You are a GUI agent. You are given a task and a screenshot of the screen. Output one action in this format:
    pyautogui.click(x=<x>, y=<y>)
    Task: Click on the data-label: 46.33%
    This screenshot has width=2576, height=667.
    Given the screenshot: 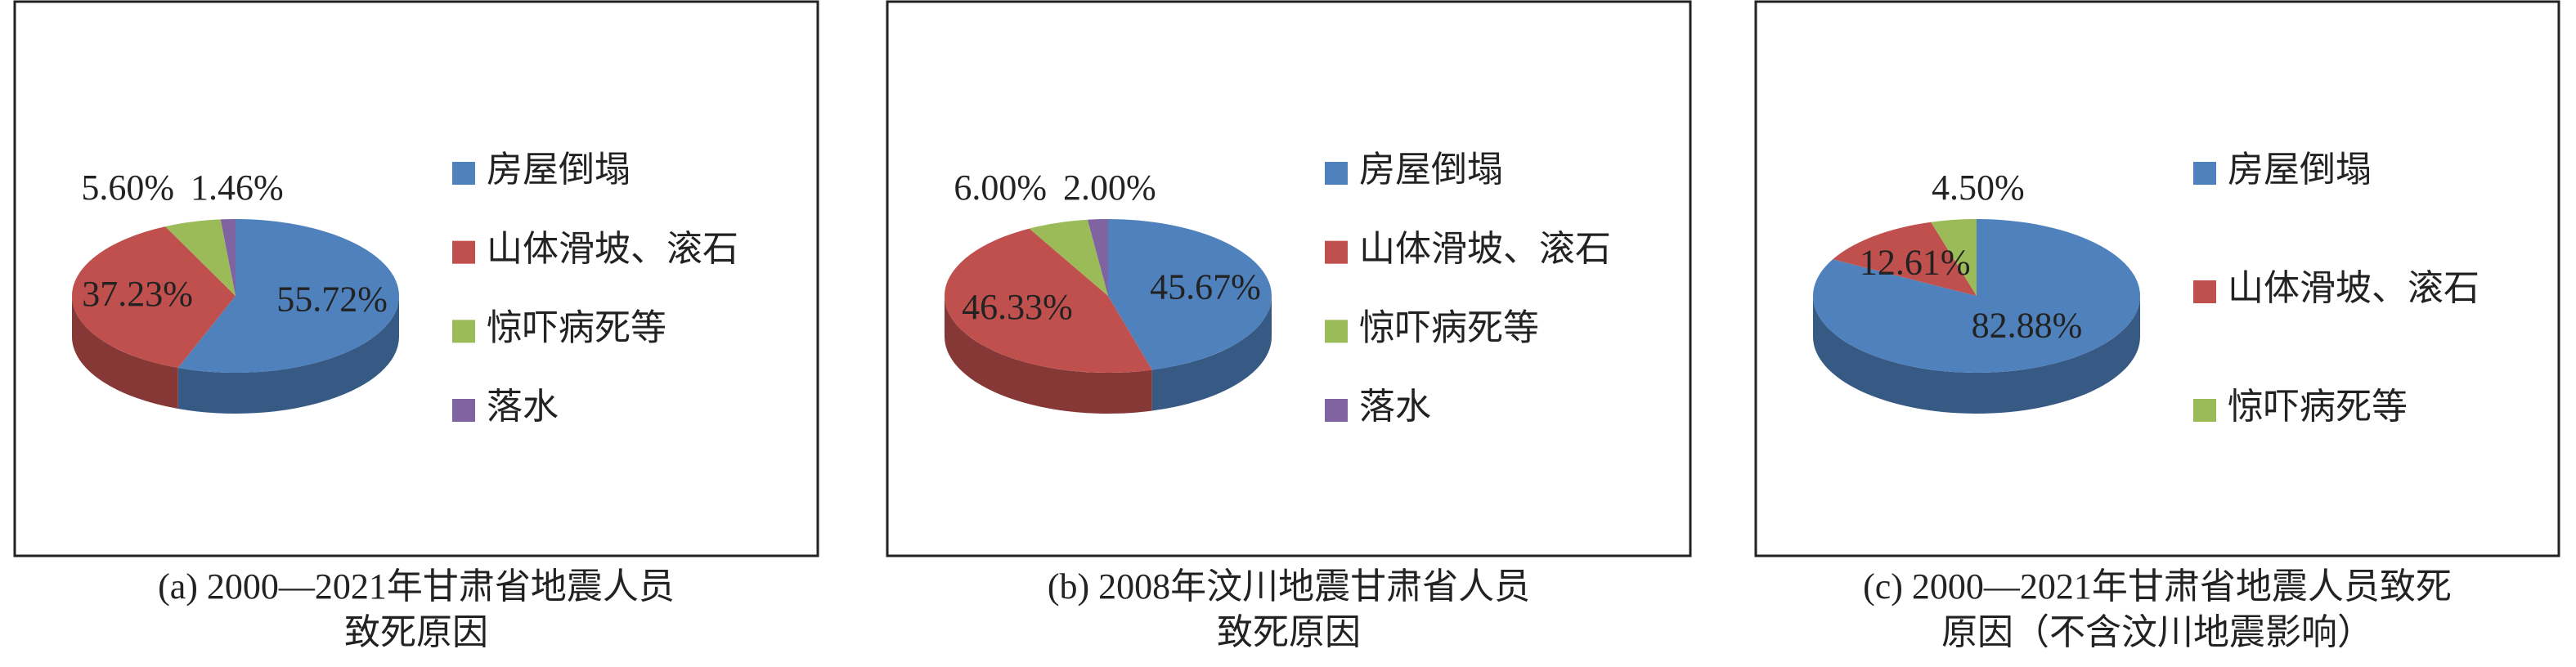 What is the action you would take?
    pyautogui.click(x=1017, y=307)
    